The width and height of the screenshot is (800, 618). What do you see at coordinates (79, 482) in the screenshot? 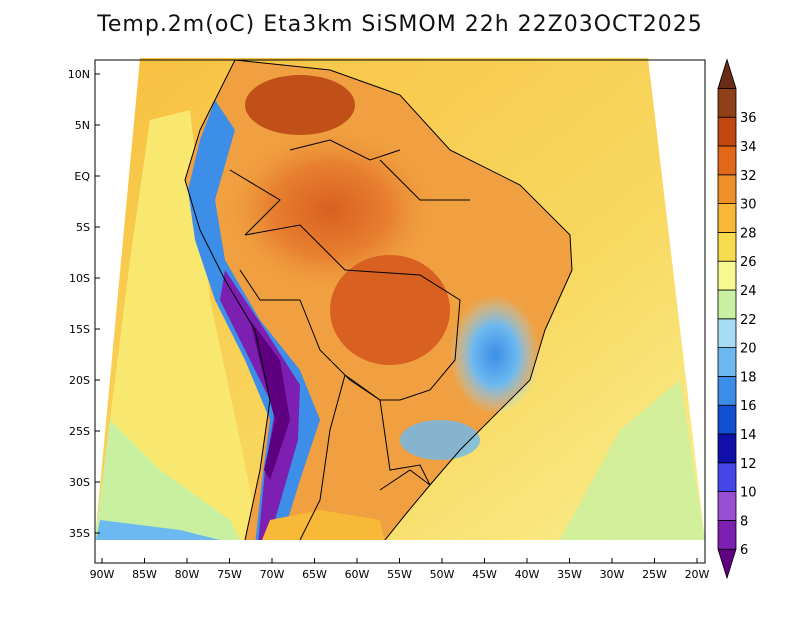
I see `lat-tick-label: 30S` at bounding box center [79, 482].